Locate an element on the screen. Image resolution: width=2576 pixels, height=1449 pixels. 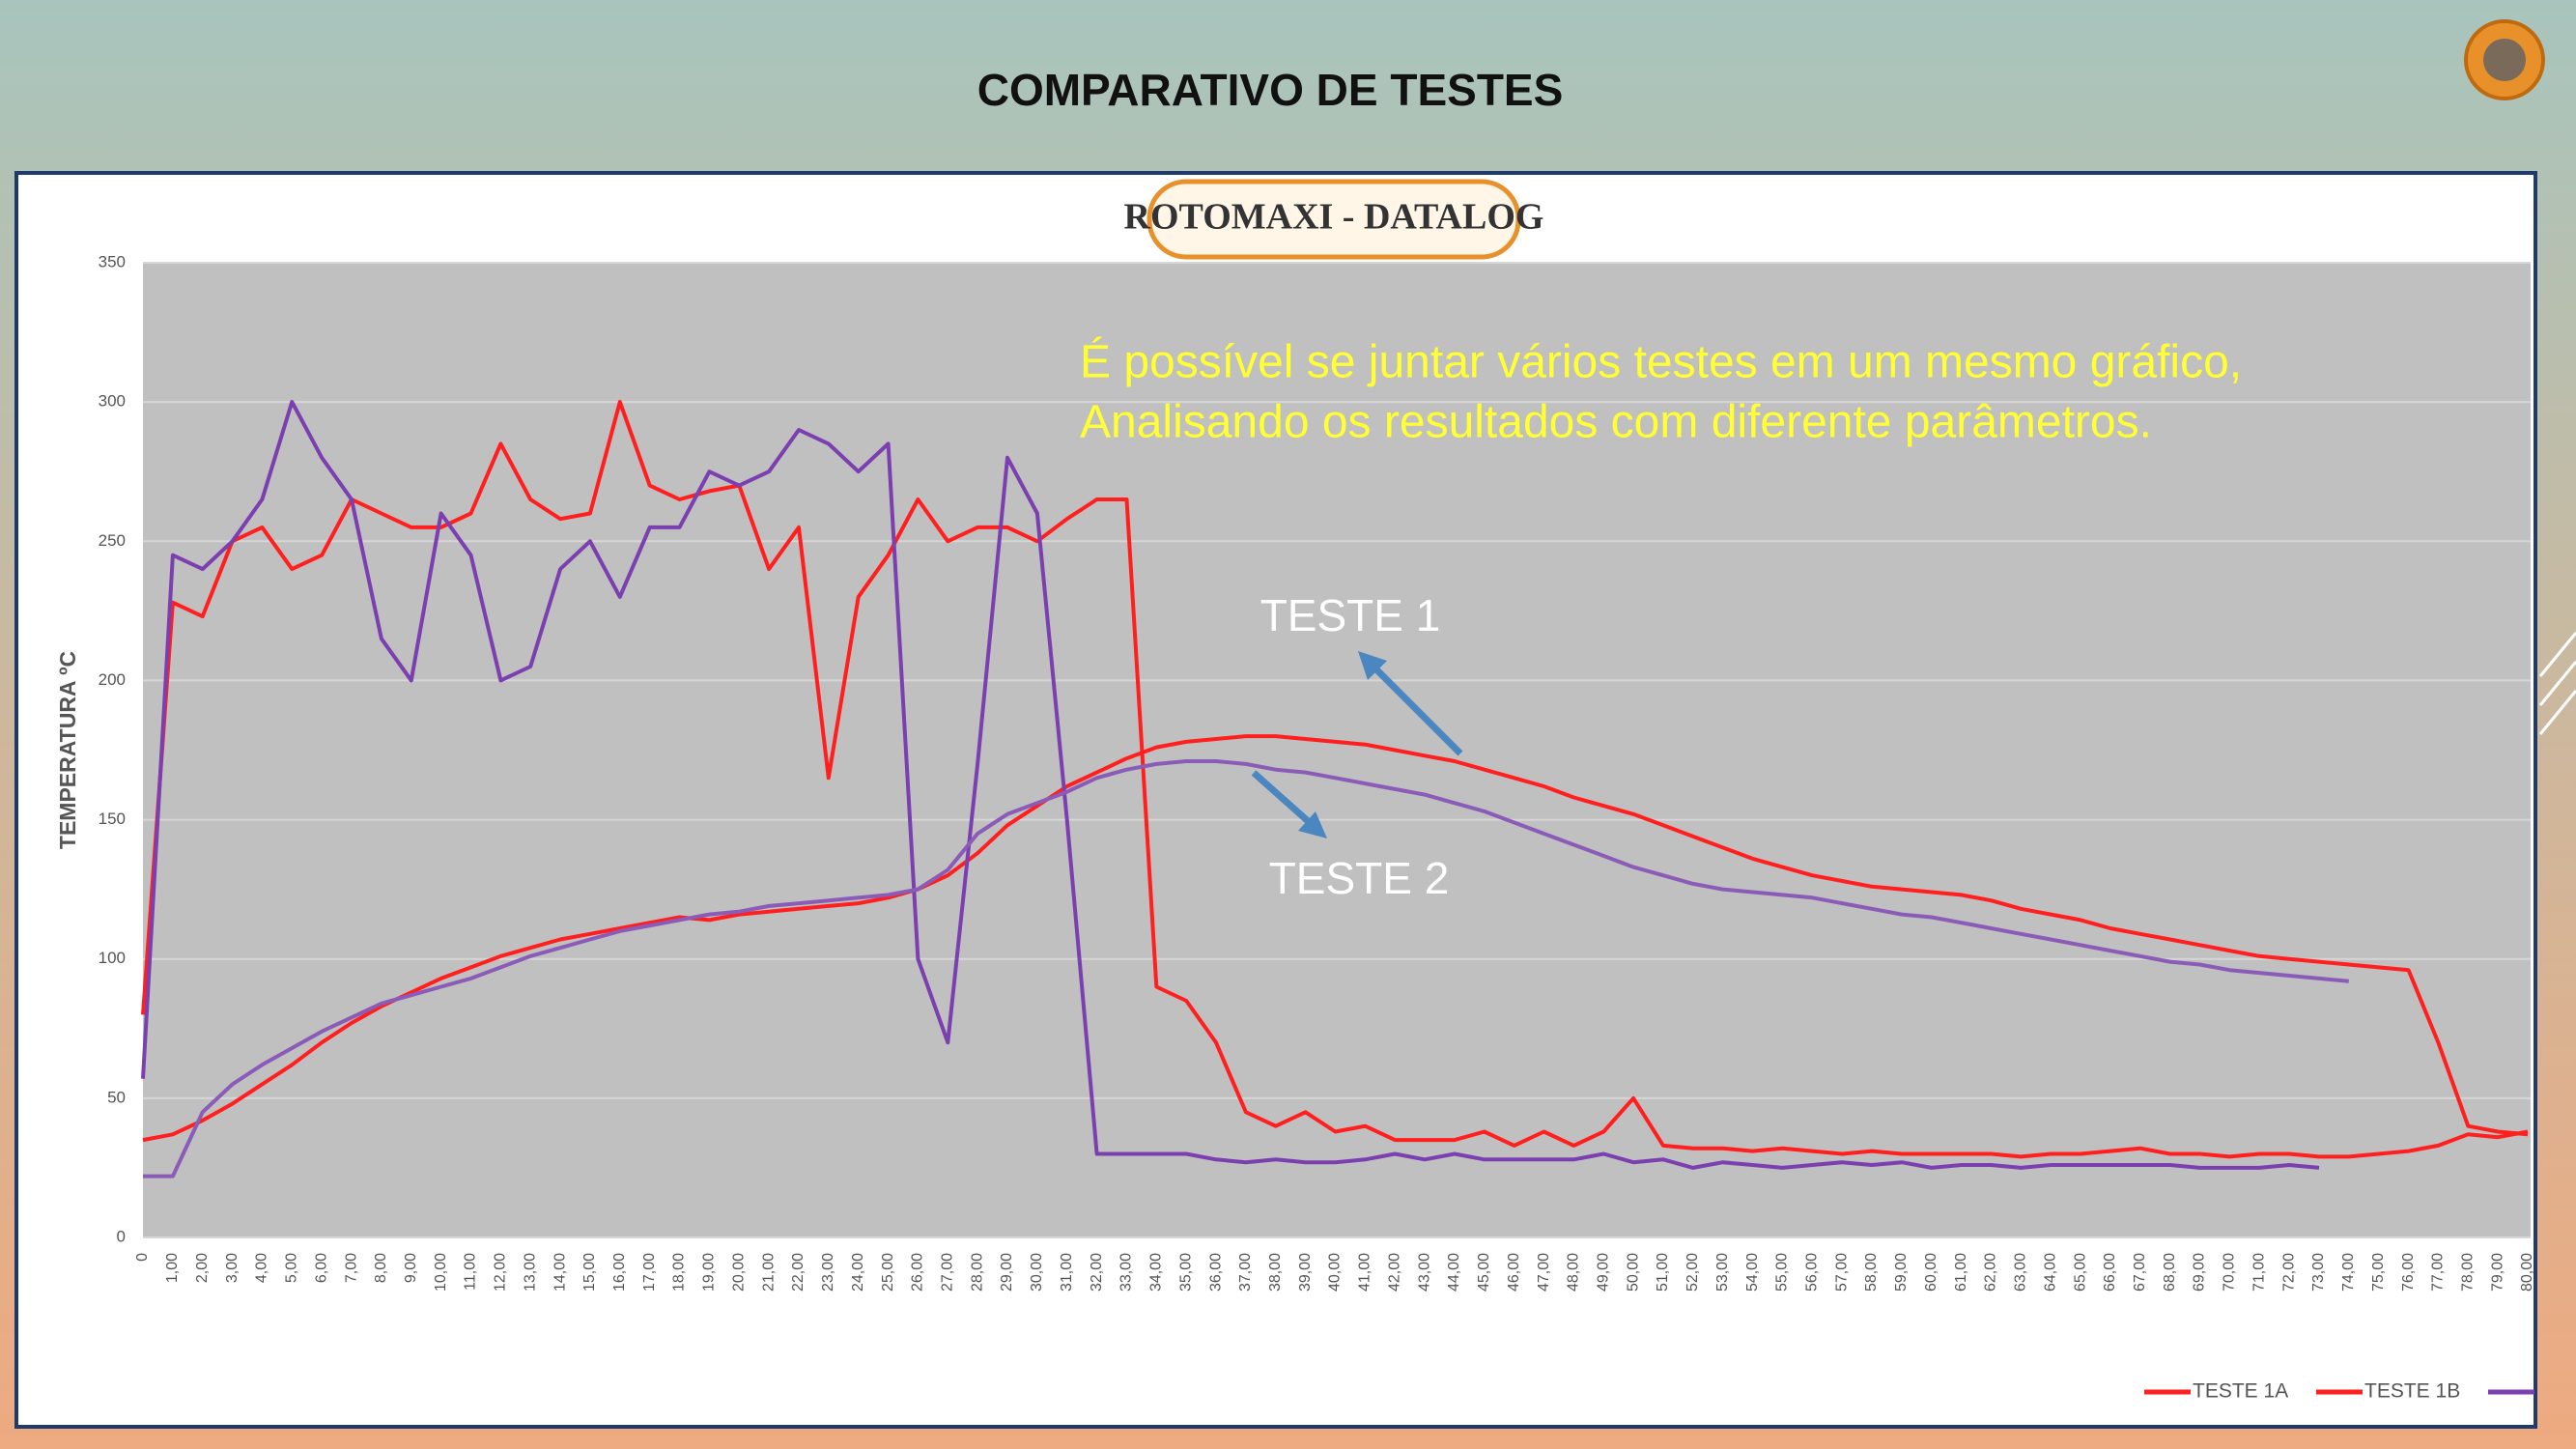
x-tick-label: 58,00 is located at coordinates (1871, 1272).